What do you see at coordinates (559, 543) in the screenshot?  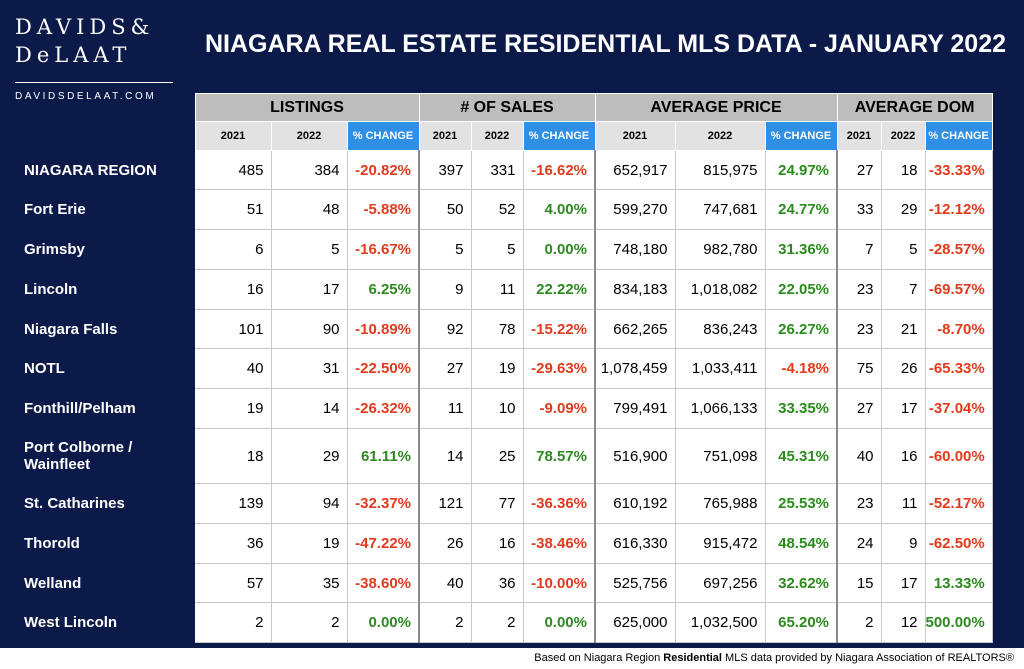 I see `pct-change-cell: -38.46%` at bounding box center [559, 543].